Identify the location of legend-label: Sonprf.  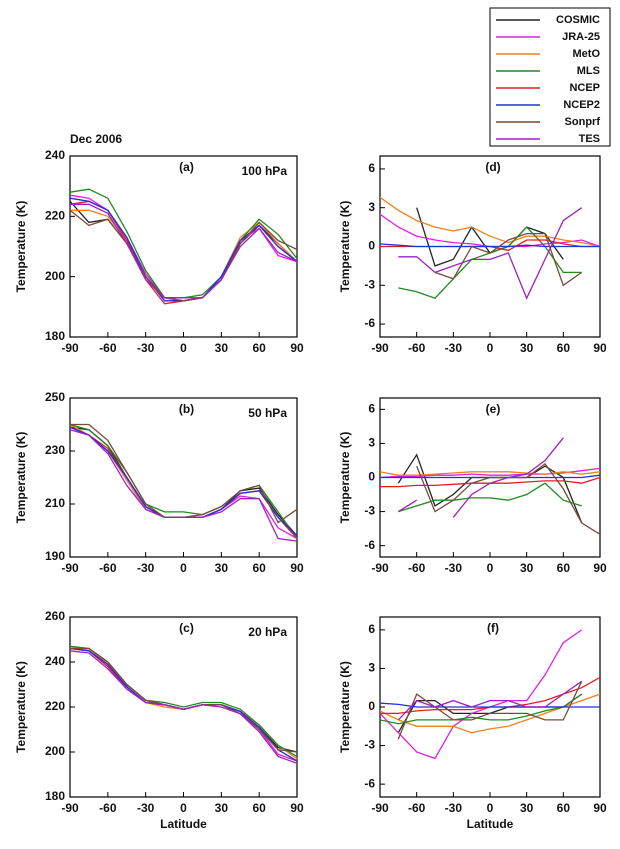
(583, 122).